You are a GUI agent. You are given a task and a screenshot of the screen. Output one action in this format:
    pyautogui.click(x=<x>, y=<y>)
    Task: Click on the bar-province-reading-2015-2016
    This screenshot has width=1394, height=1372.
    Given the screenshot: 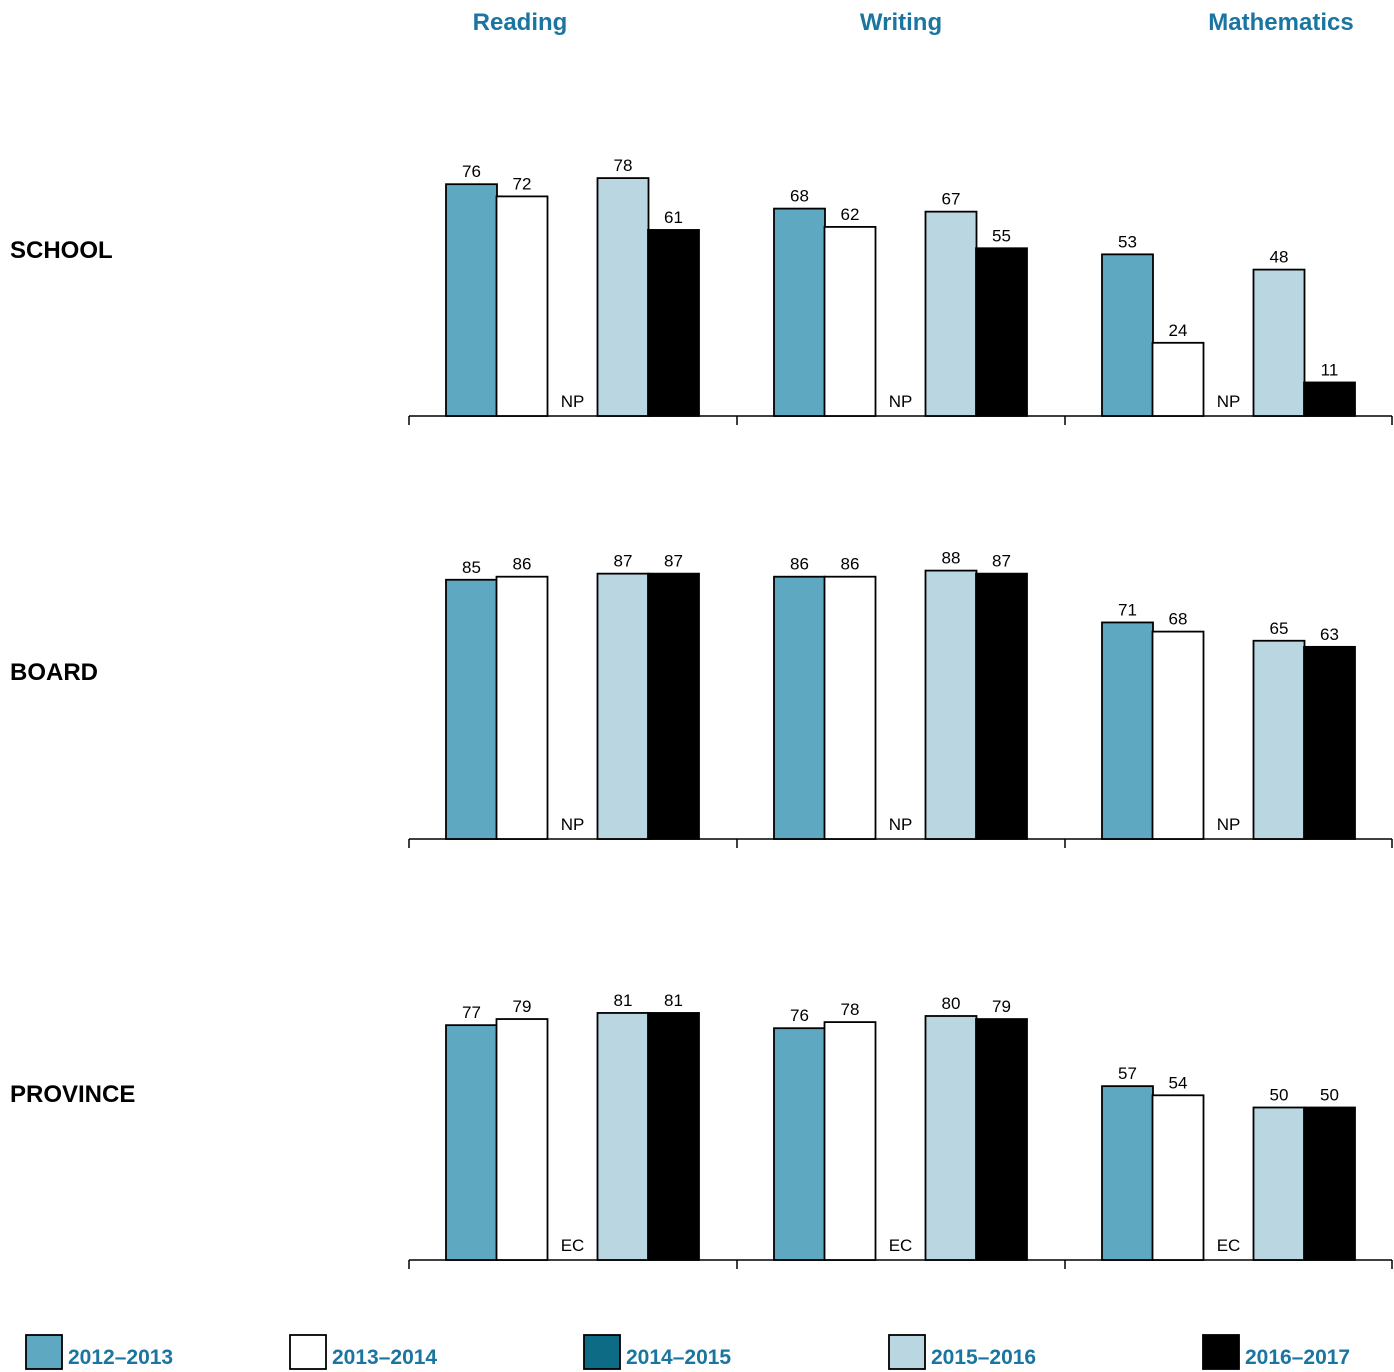 What is the action you would take?
    pyautogui.click(x=623, y=1136)
    